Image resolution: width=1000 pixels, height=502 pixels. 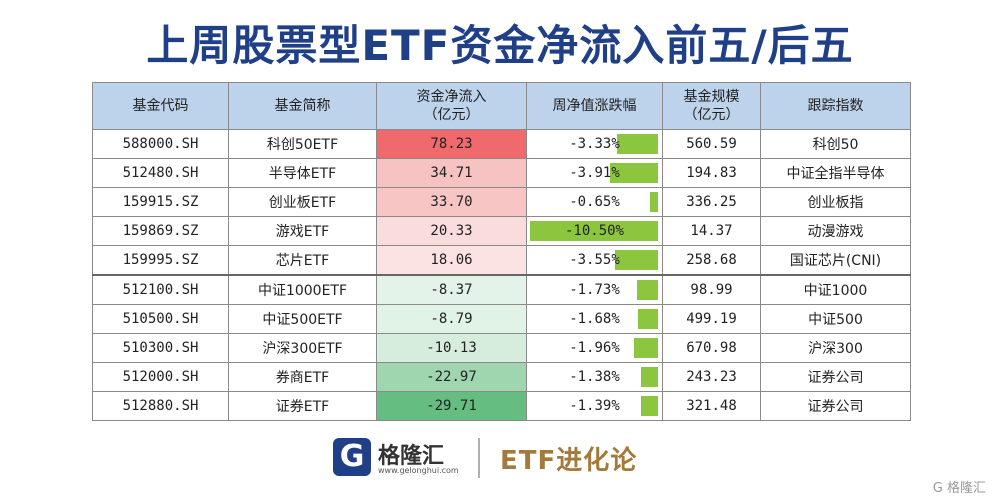 What do you see at coordinates (451, 173) in the screenshot?
I see `cell-flow: 34.71` at bounding box center [451, 173].